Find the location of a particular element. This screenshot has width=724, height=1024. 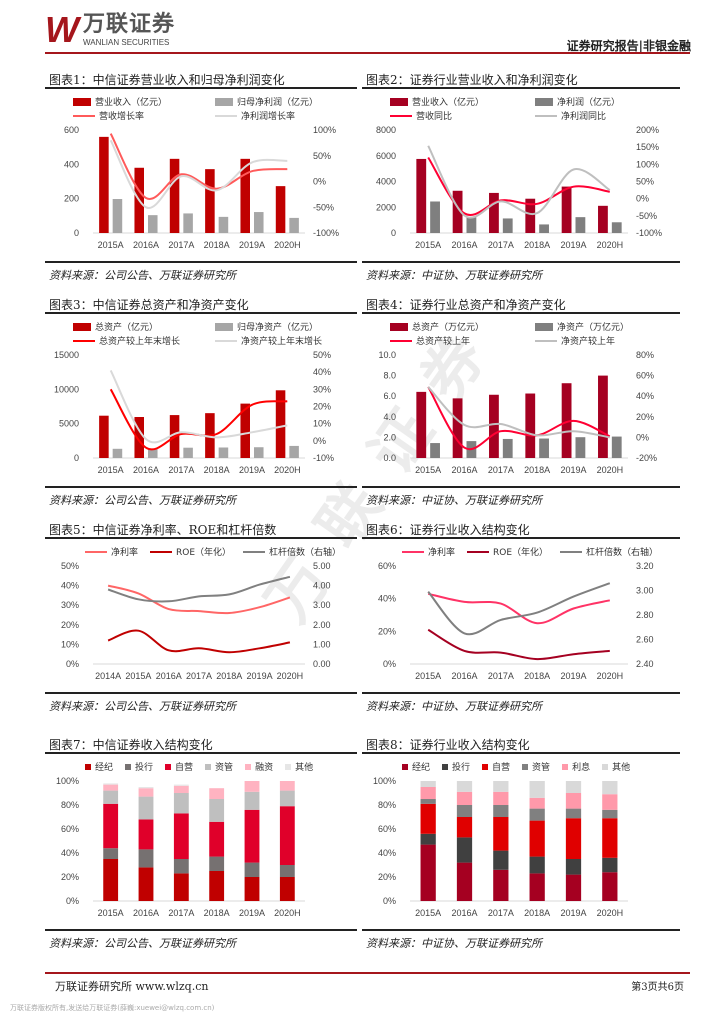

legend-item: 净资产（万亿元） is located at coordinates (607, 326).